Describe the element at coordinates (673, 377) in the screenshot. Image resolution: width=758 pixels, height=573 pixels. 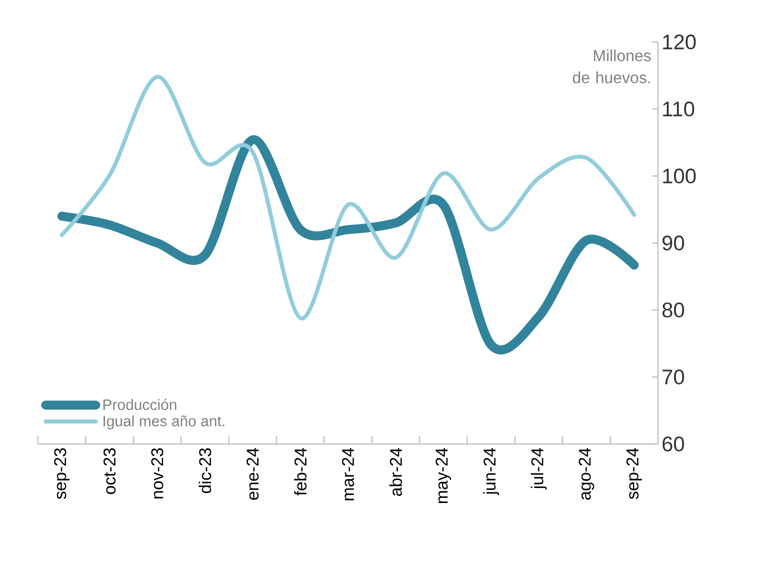
I see `y-tick-label: 70` at that location.